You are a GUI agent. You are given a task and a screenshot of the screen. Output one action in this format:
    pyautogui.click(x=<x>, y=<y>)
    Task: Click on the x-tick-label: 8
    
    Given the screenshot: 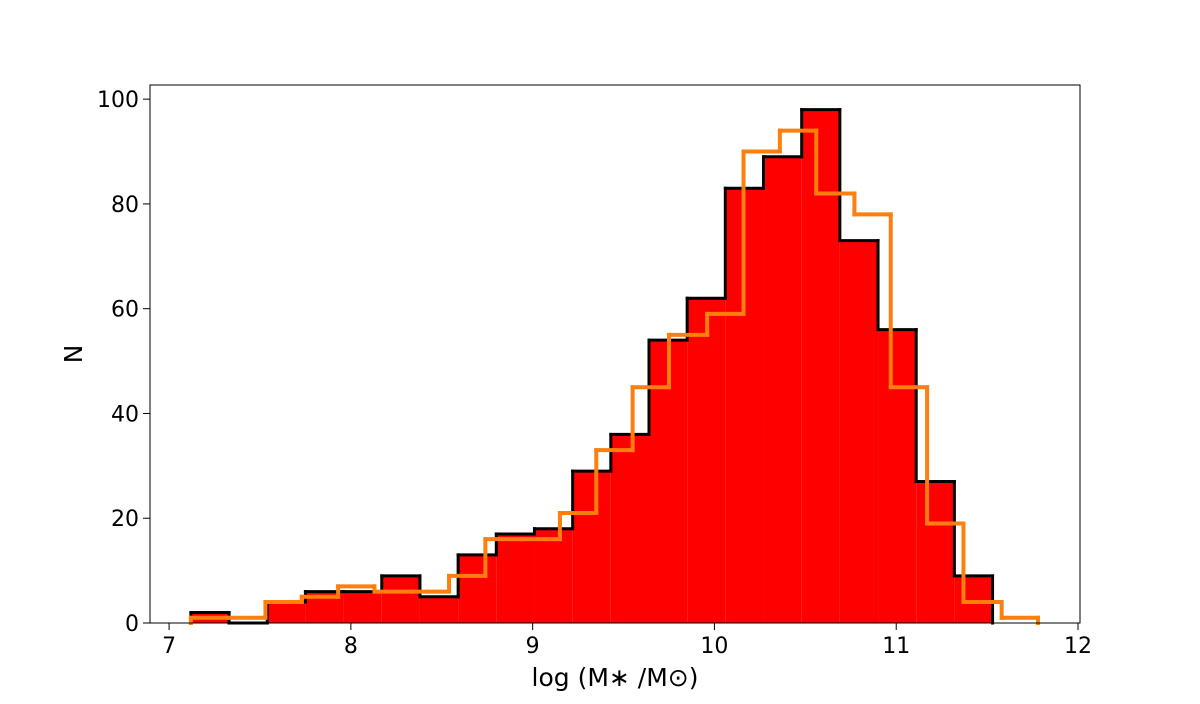 What is the action you would take?
    pyautogui.click(x=351, y=646)
    